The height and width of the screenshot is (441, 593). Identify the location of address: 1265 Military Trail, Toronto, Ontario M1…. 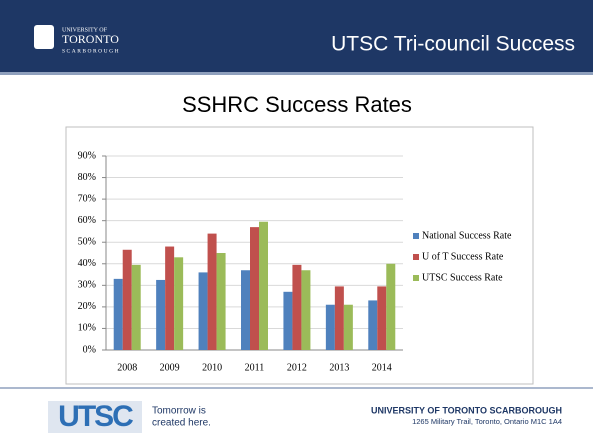
(487, 421).